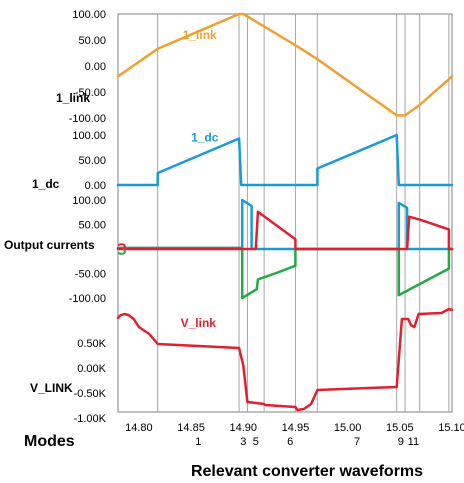 This screenshot has width=464, height=483. I want to click on mode-number-label: 5, so click(256, 442).